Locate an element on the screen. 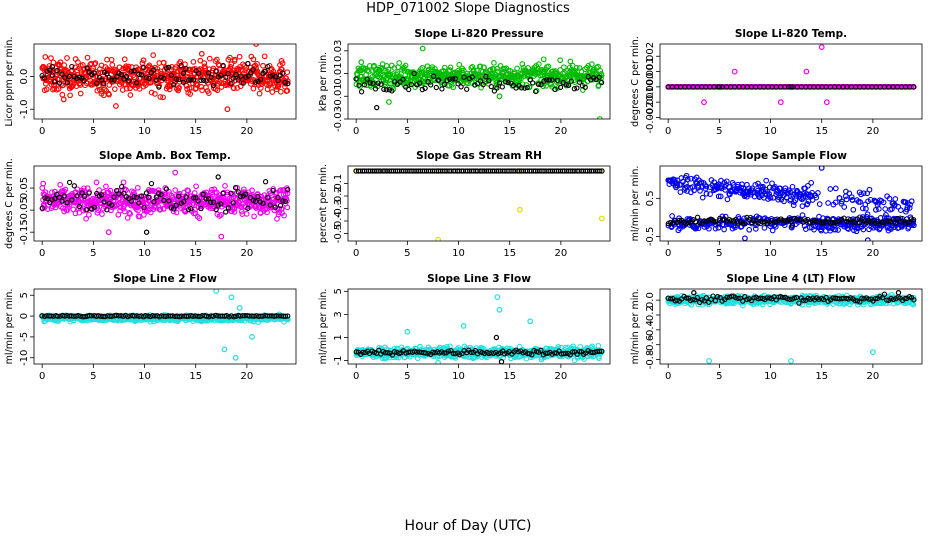  panel-title: Slope Li-820 CO2 is located at coordinates (165, 34).